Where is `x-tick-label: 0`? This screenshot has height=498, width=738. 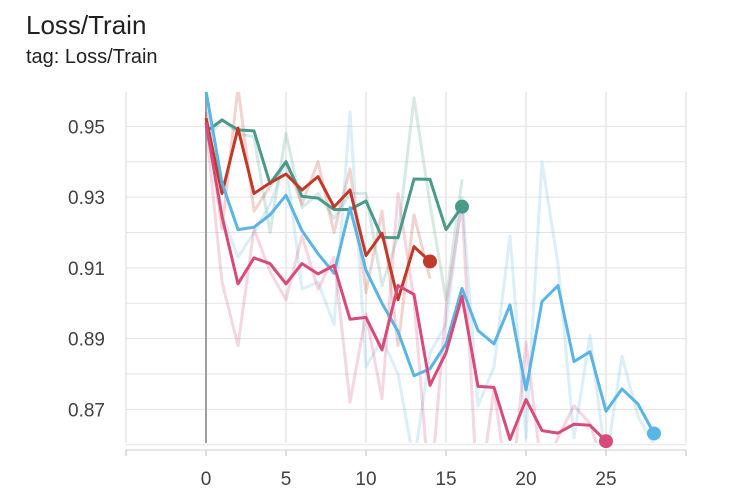 x-tick-label: 0 is located at coordinates (206, 479).